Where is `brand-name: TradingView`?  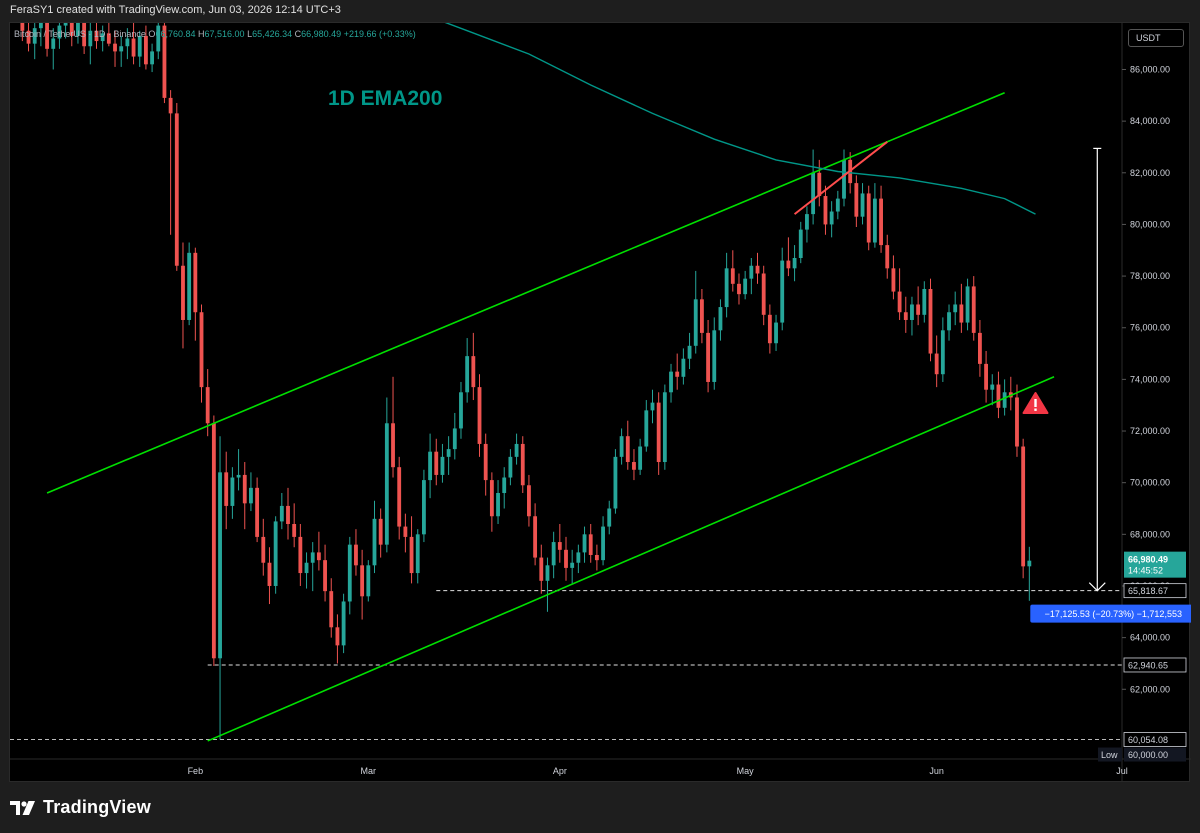
brand-name: TradingView is located at coordinates (97, 807).